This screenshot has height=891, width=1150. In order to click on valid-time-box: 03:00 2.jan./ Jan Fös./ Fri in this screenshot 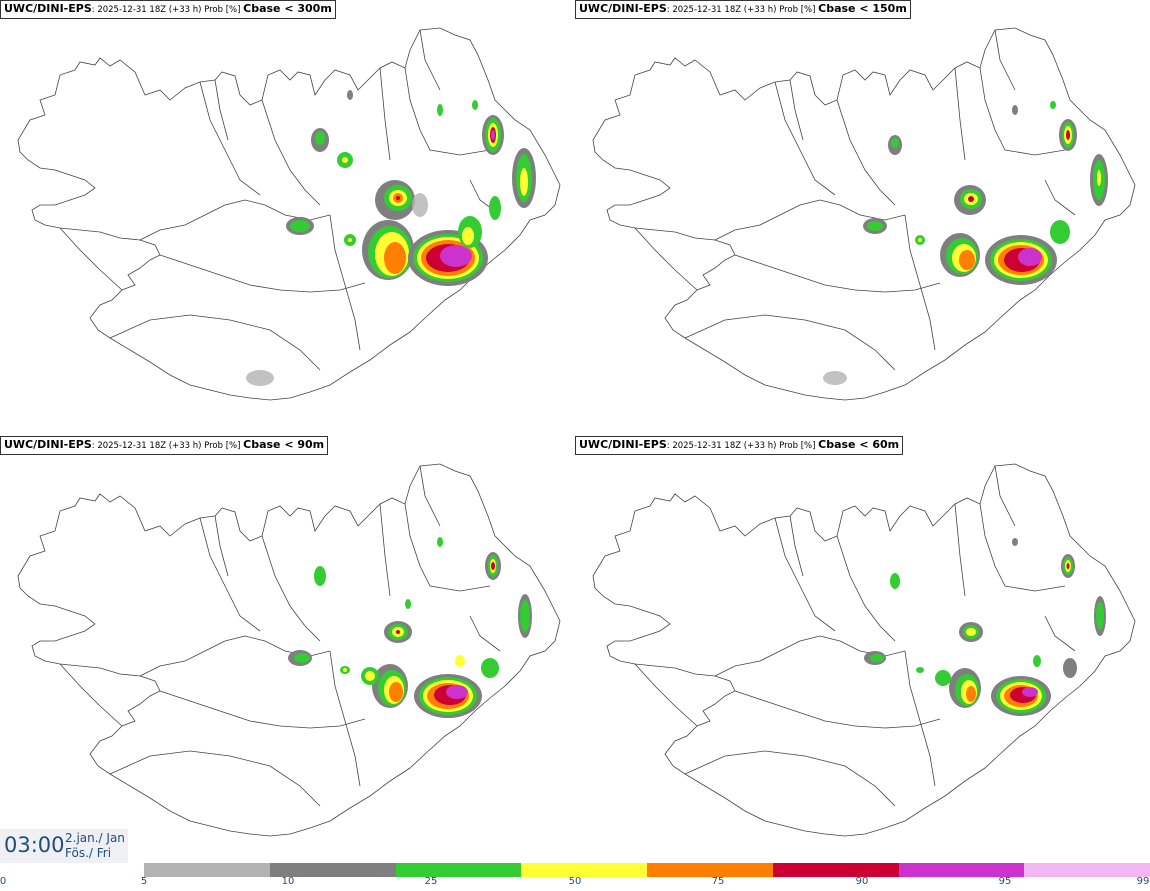, I will do `click(64, 846)`.